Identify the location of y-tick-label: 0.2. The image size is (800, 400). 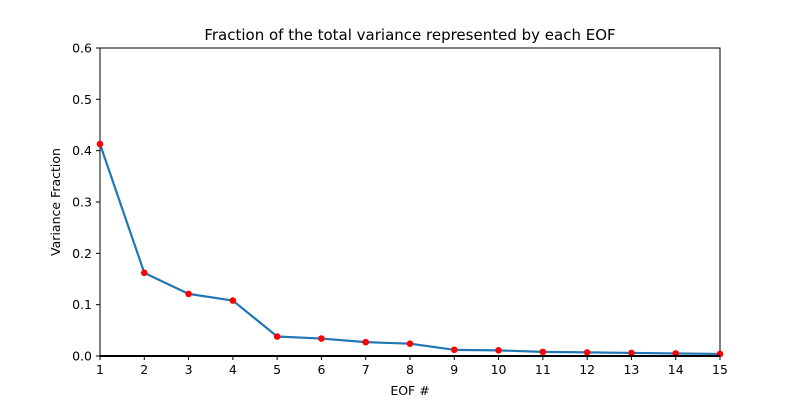
(82, 253).